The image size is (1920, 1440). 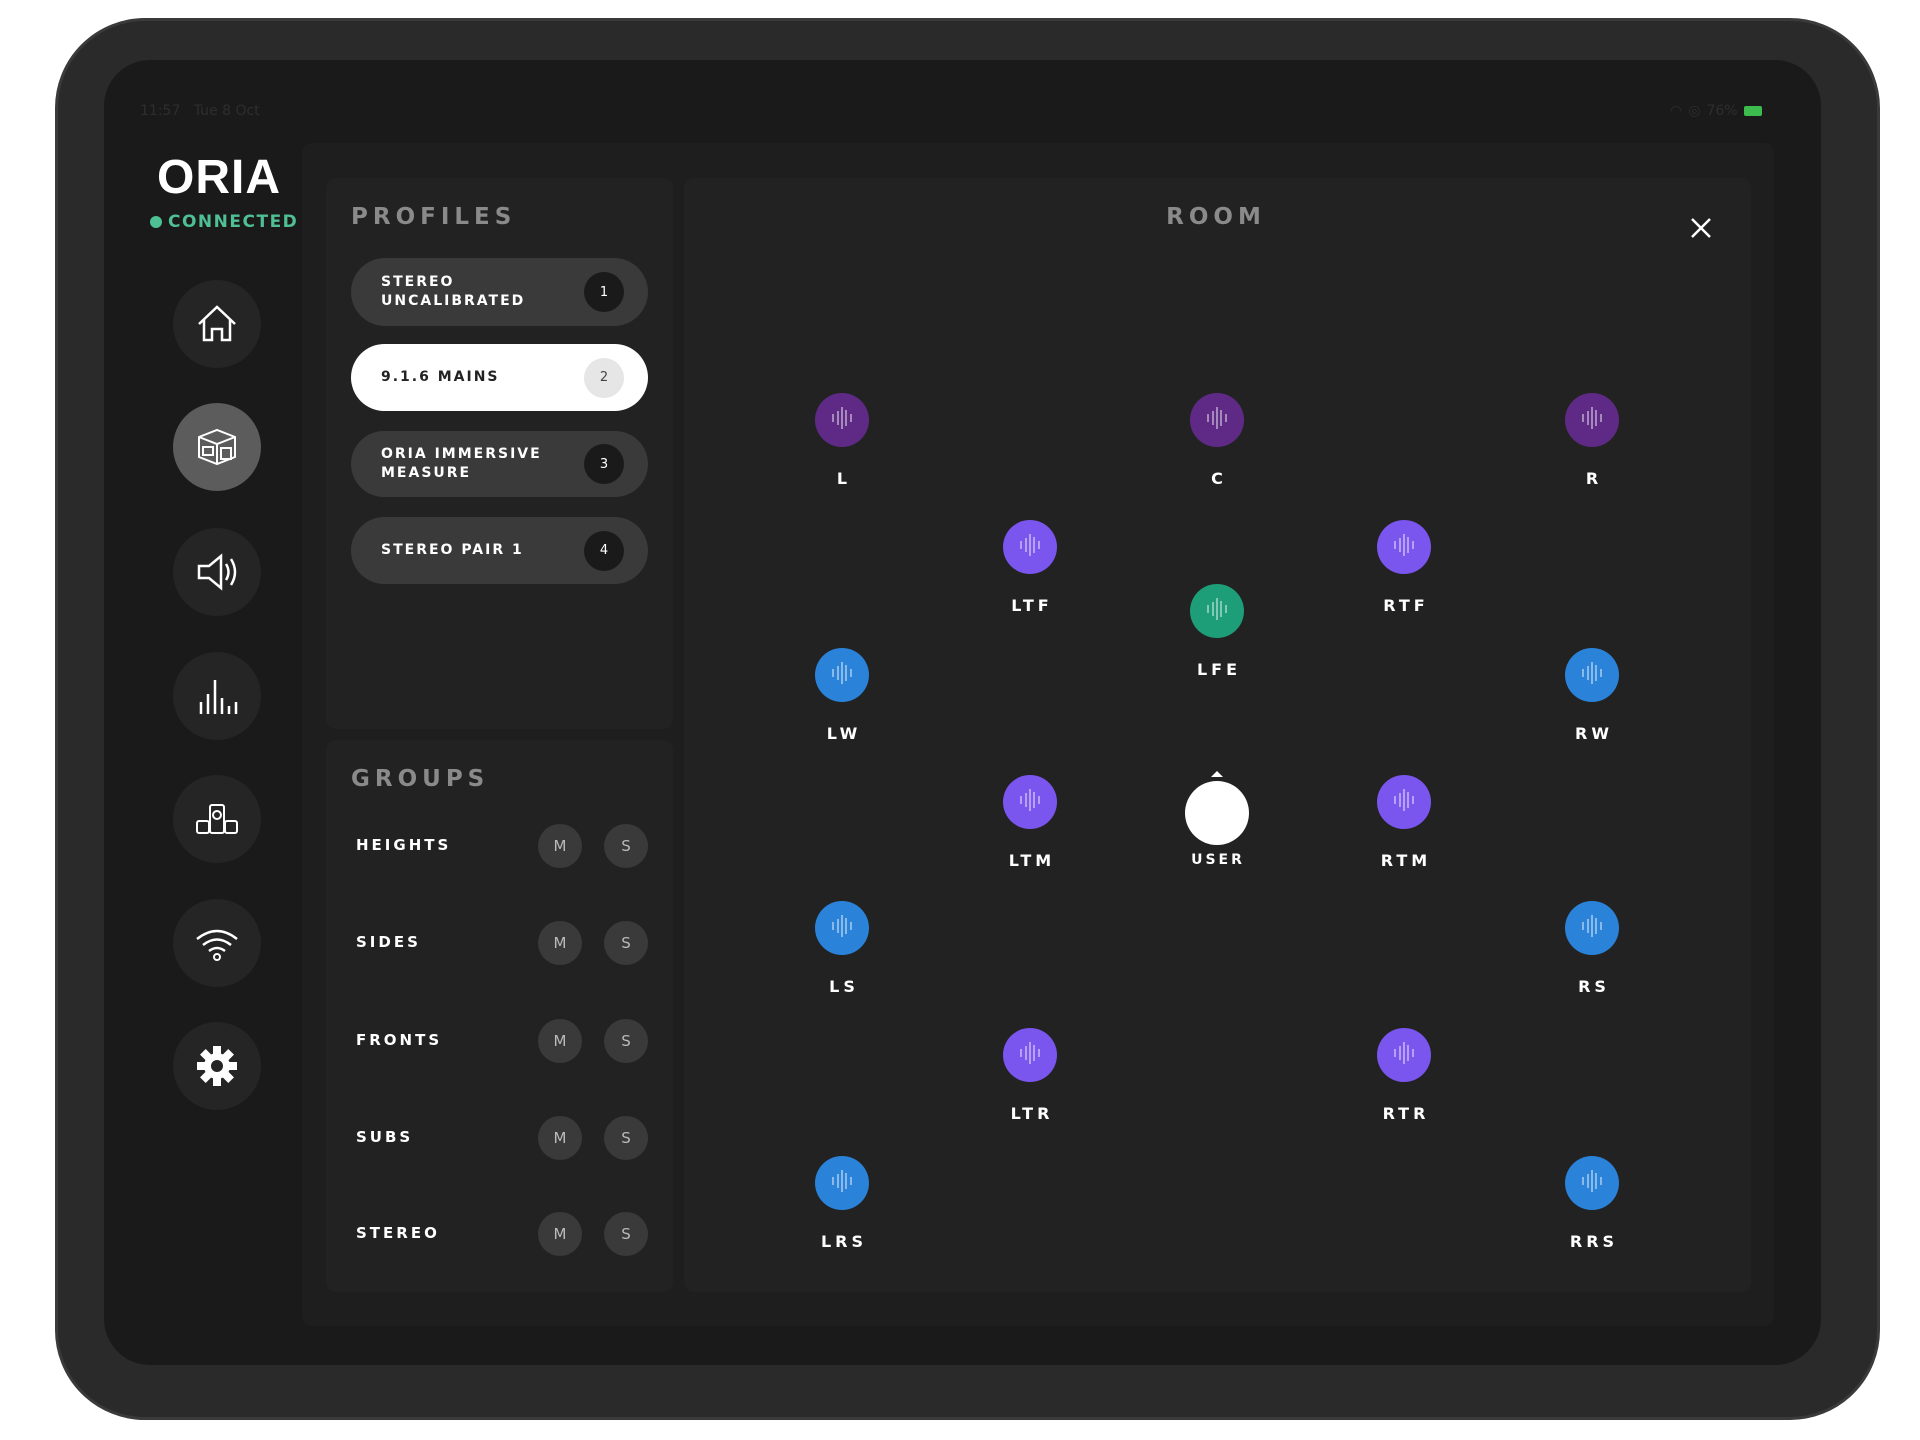 I want to click on speaker-label: RRS, so click(x=1594, y=1241).